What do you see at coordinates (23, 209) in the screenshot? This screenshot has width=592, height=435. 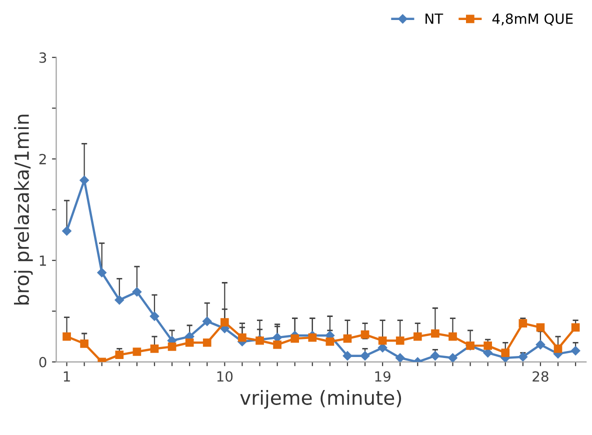 I see `y-axis-title: broj prelazaka/1min` at bounding box center [23, 209].